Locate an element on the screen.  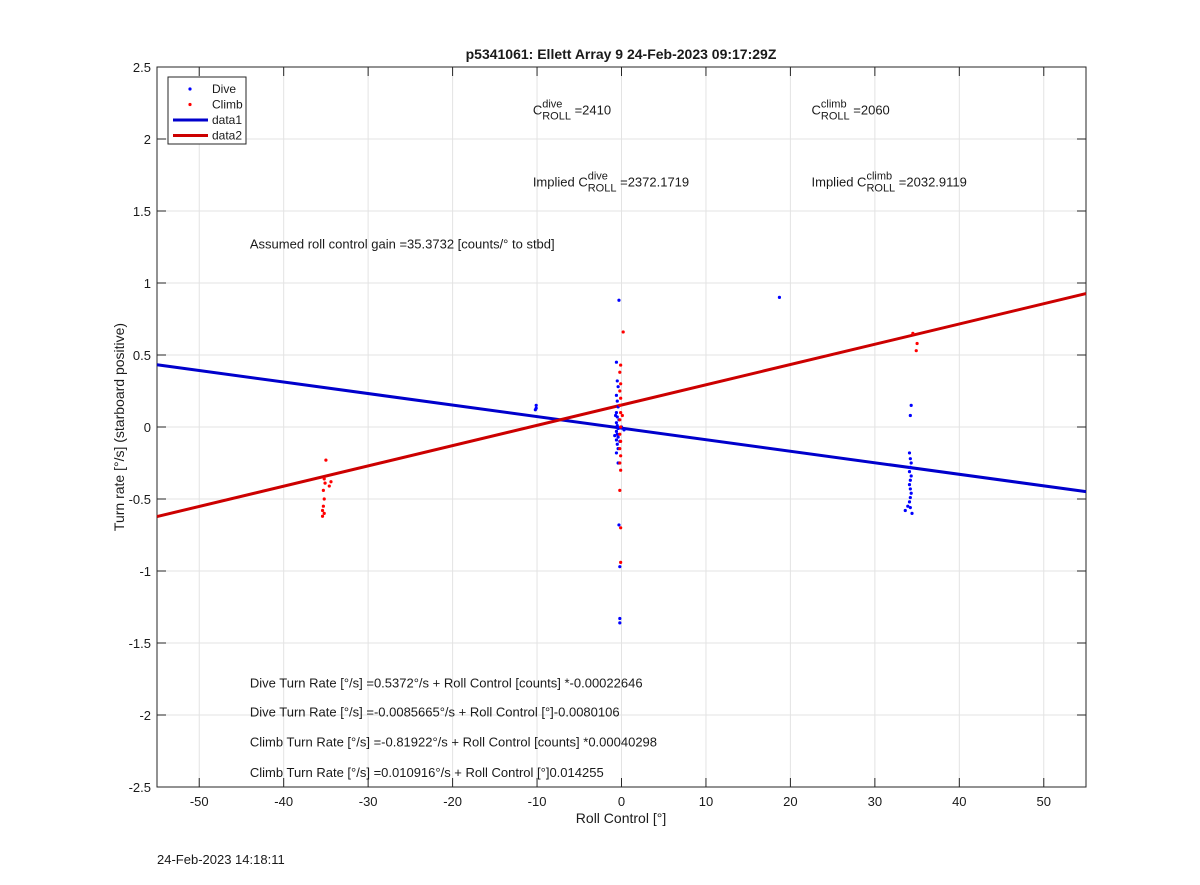
series-climb is located at coordinates (619, 447).